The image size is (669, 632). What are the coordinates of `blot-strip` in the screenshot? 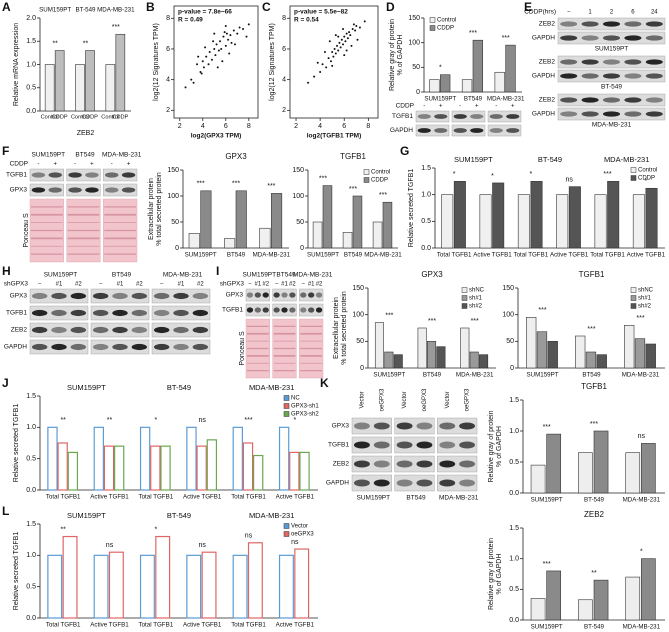 It's located at (371, 426).